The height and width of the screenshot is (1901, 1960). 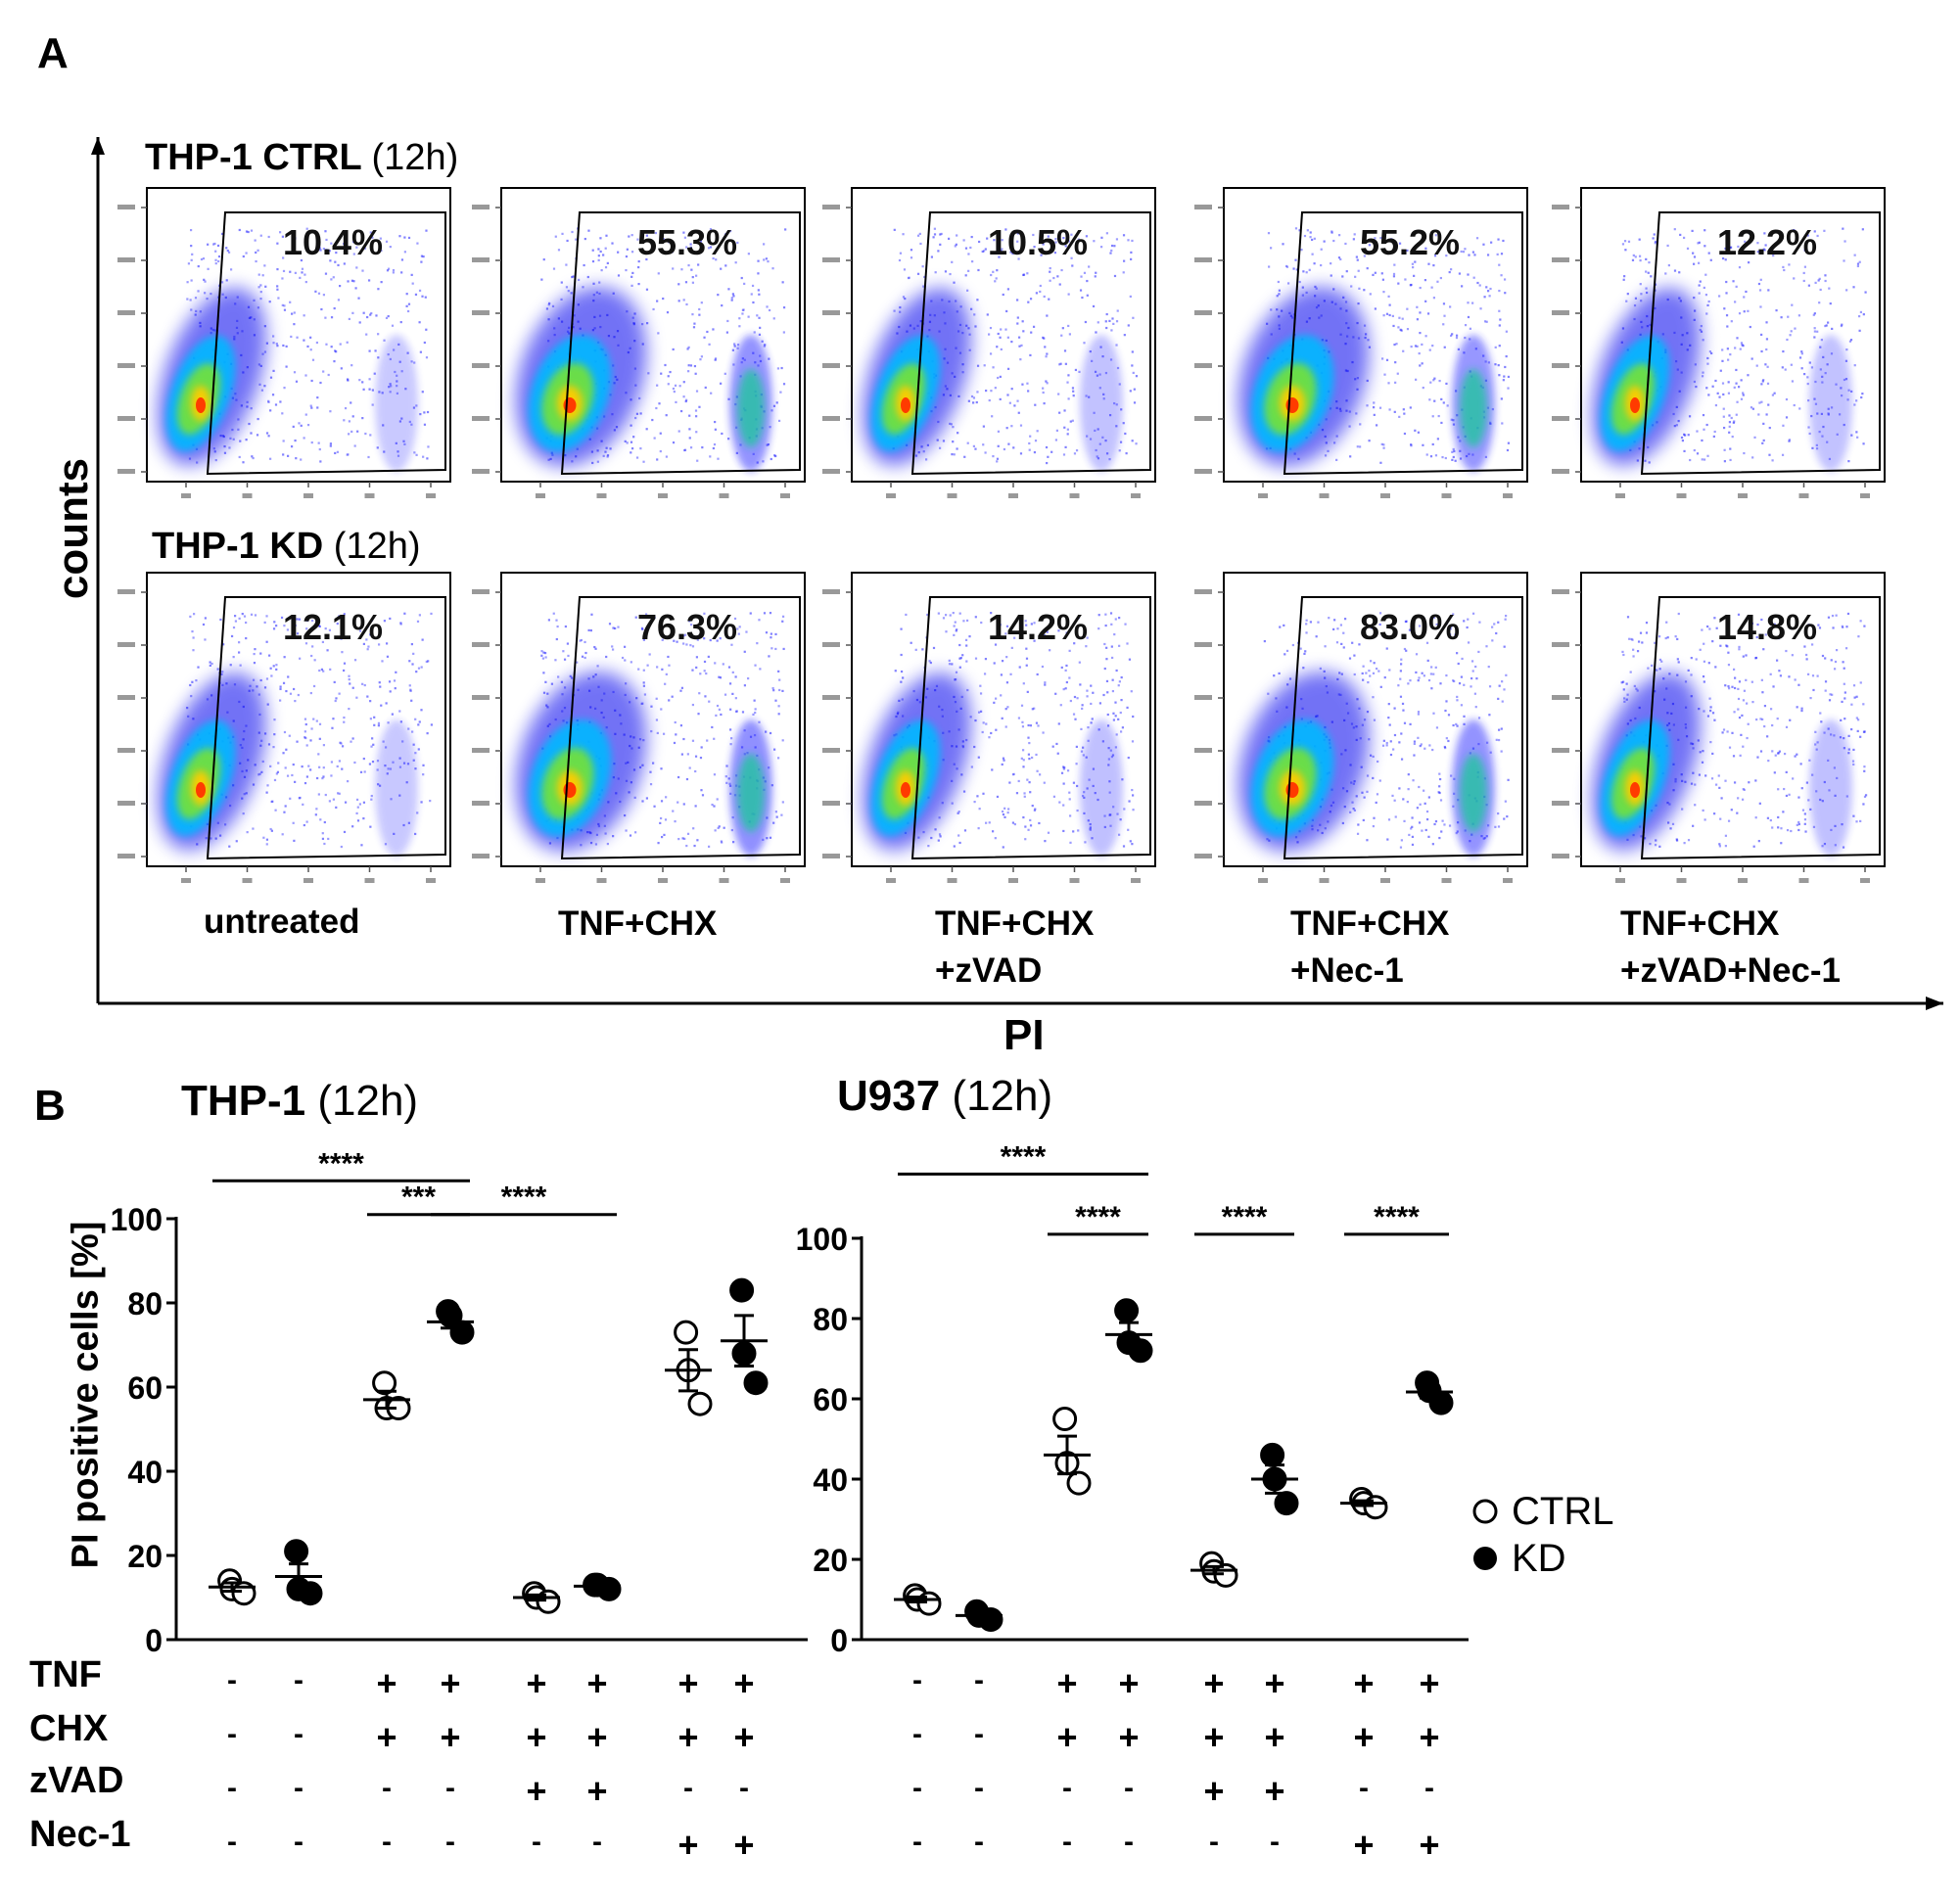 What do you see at coordinates (1038, 242) in the screenshot?
I see `flow-plot-percent: 10.5%` at bounding box center [1038, 242].